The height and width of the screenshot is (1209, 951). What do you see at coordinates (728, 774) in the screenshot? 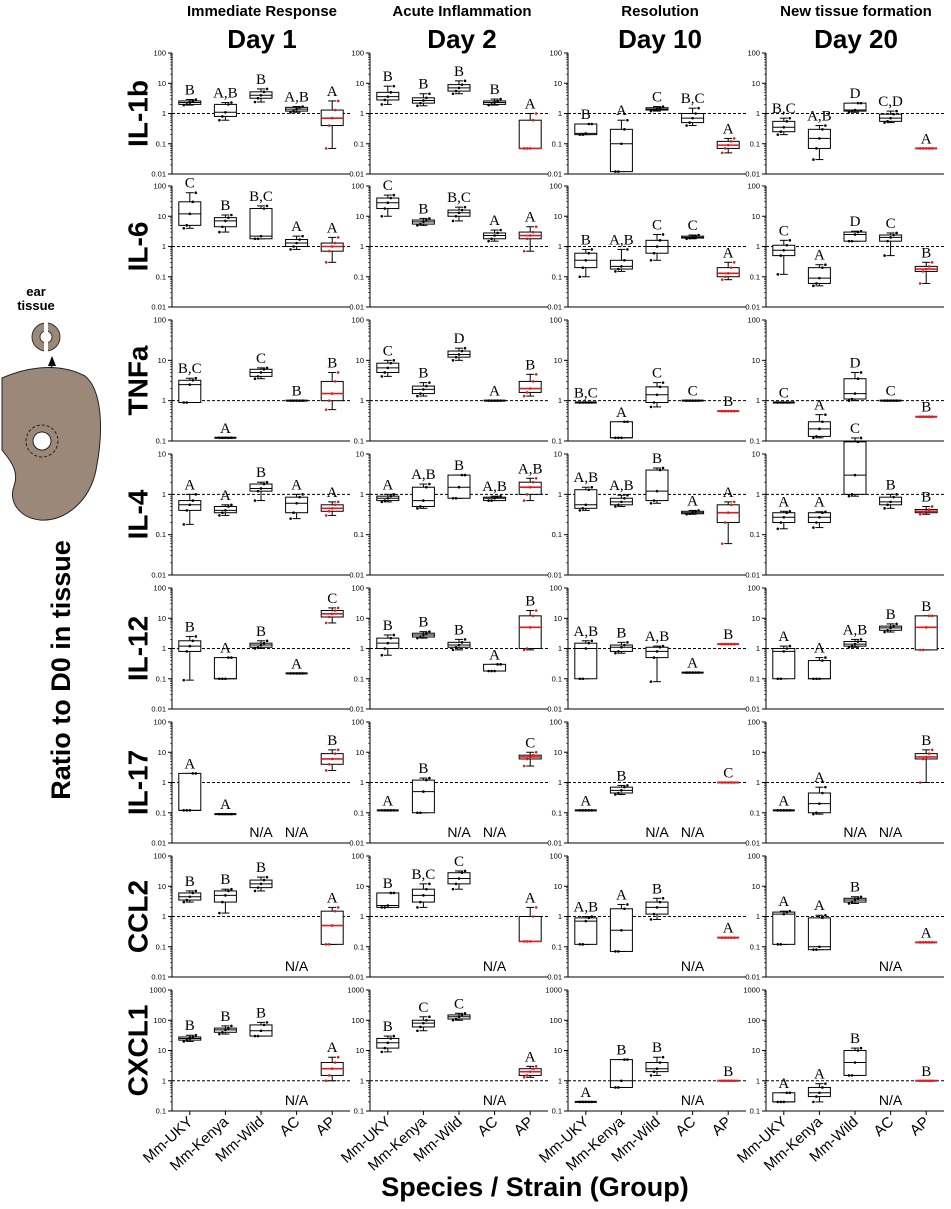
I see `significance-letter: C` at bounding box center [728, 774].